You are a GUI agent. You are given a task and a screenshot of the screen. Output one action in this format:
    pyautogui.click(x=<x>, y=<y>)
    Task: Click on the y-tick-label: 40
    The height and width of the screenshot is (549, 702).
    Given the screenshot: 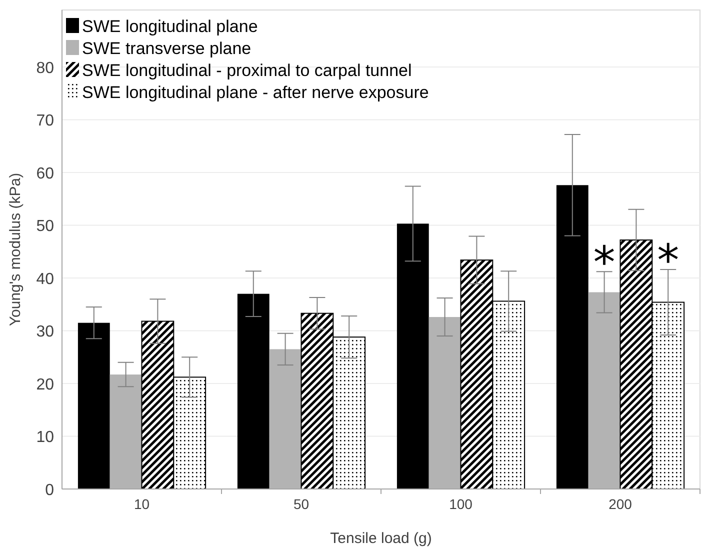 What is the action you would take?
    pyautogui.click(x=45, y=279)
    